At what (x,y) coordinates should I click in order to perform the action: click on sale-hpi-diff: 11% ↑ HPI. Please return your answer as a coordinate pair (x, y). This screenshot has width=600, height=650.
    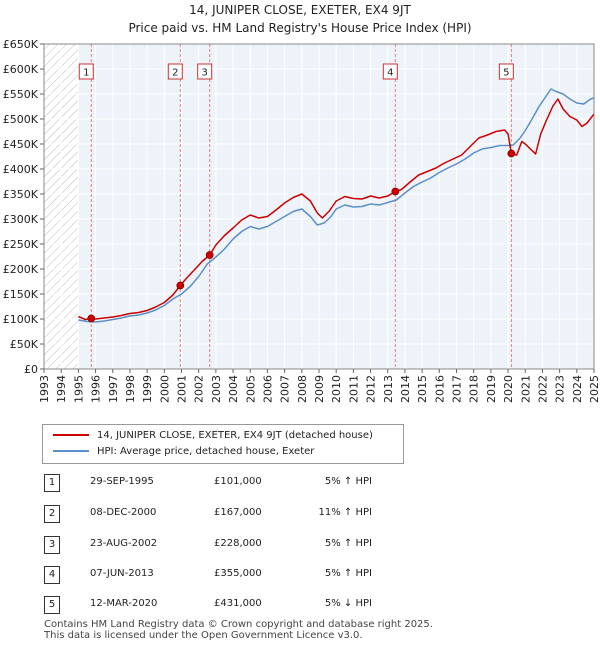
    Looking at the image, I should click on (345, 512).